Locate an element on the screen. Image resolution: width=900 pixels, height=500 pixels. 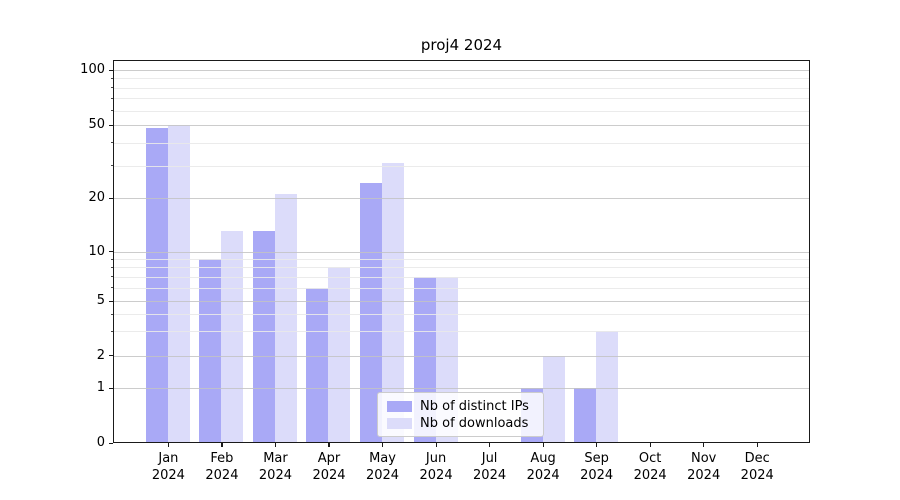
major-gridline-y10 is located at coordinates (461, 252).